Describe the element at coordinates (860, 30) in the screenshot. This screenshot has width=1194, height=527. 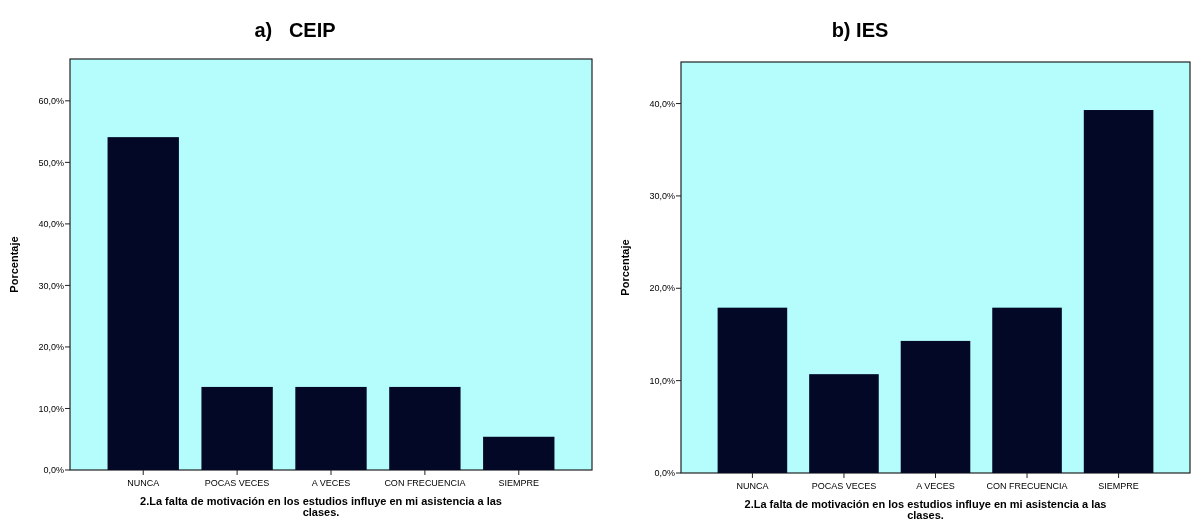
I see `chart-title: b) IES` at that location.